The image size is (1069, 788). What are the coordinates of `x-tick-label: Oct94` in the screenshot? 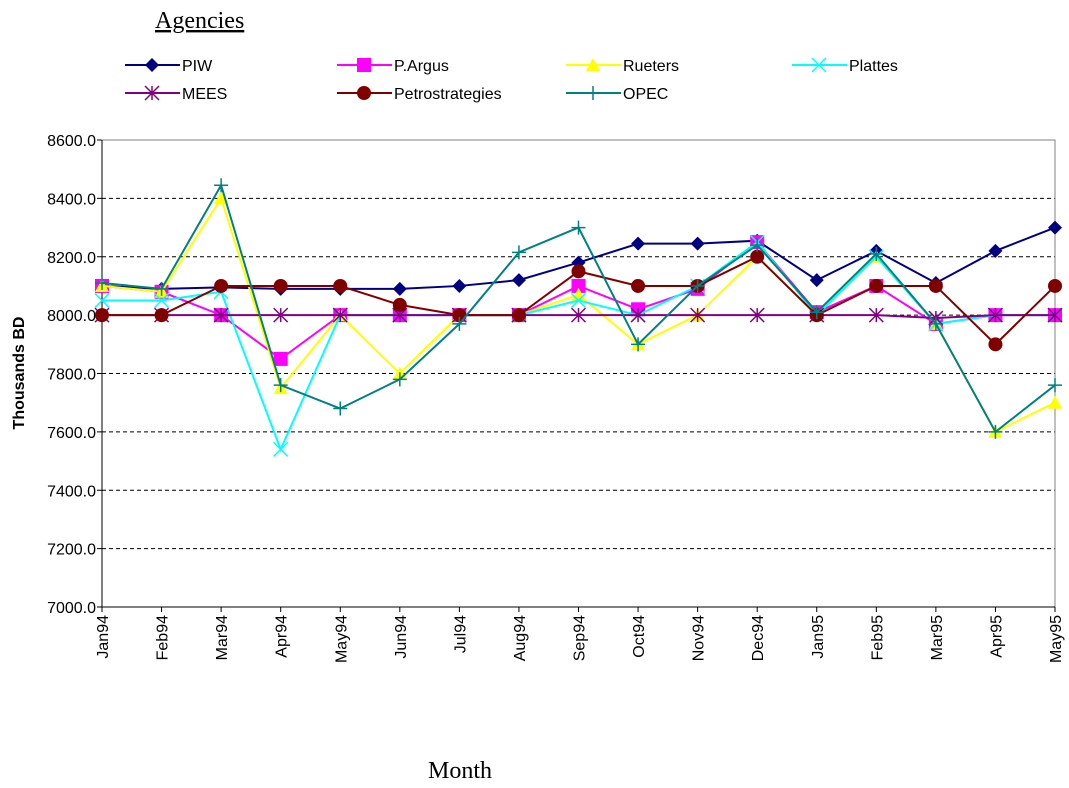 It's located at (639, 636).